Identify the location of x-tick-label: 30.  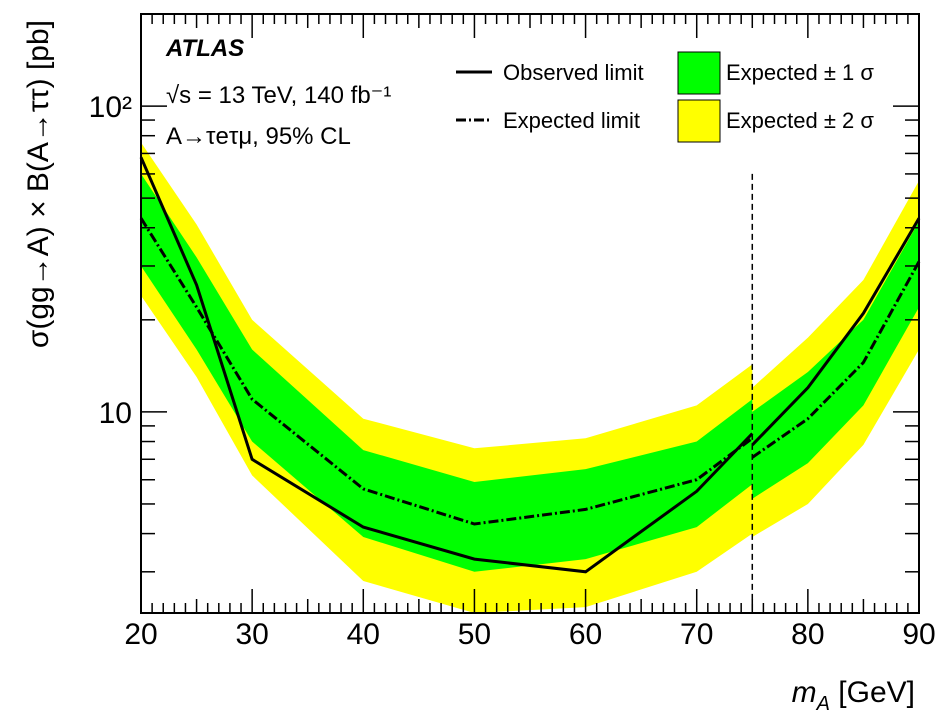
(251, 634).